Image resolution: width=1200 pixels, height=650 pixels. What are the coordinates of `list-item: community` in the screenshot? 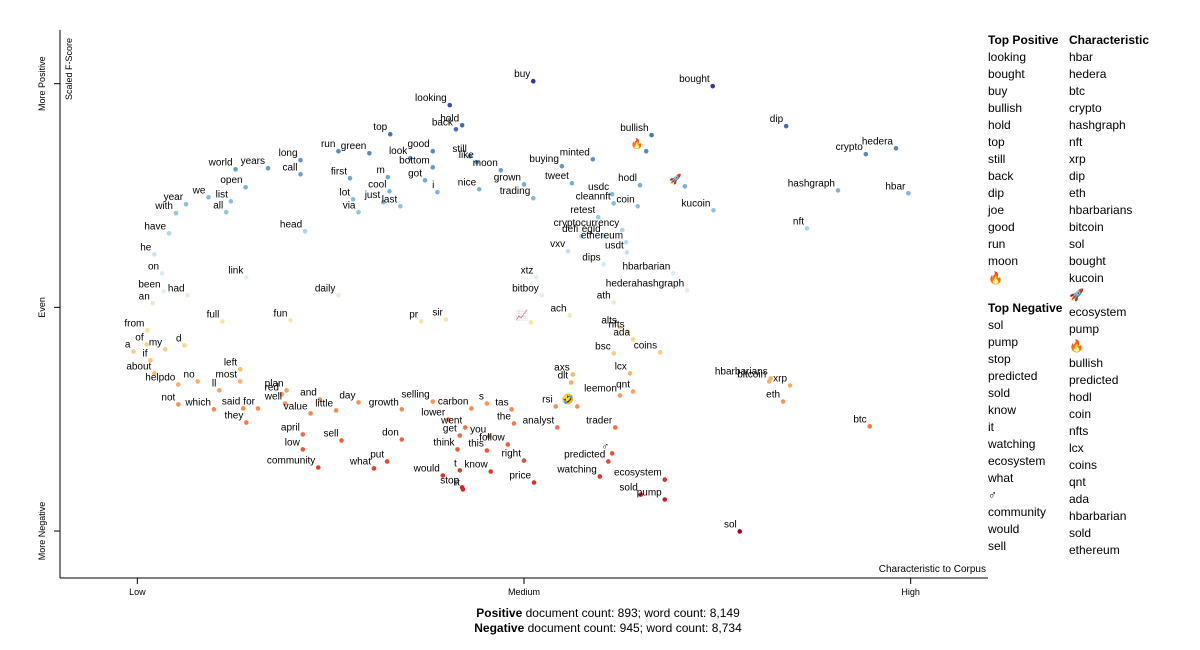 It's located at (1017, 512).